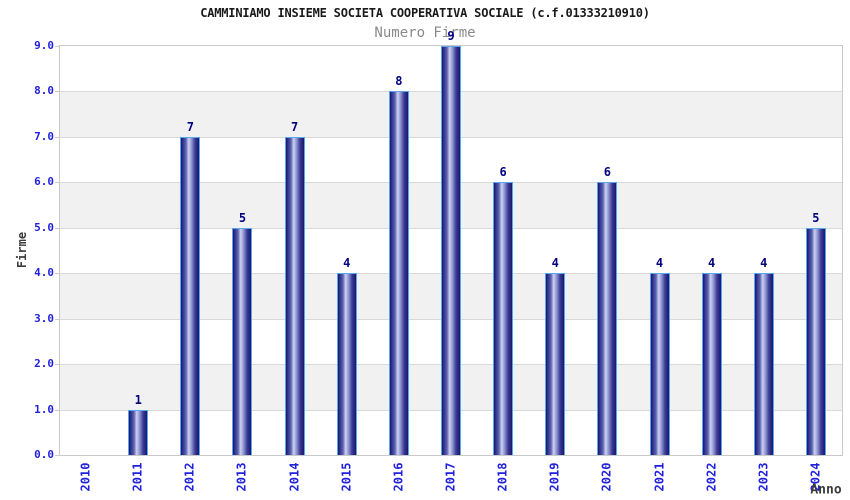 The width and height of the screenshot is (850, 500). What do you see at coordinates (659, 477) in the screenshot?
I see `x-tick-label: 2021` at bounding box center [659, 477].